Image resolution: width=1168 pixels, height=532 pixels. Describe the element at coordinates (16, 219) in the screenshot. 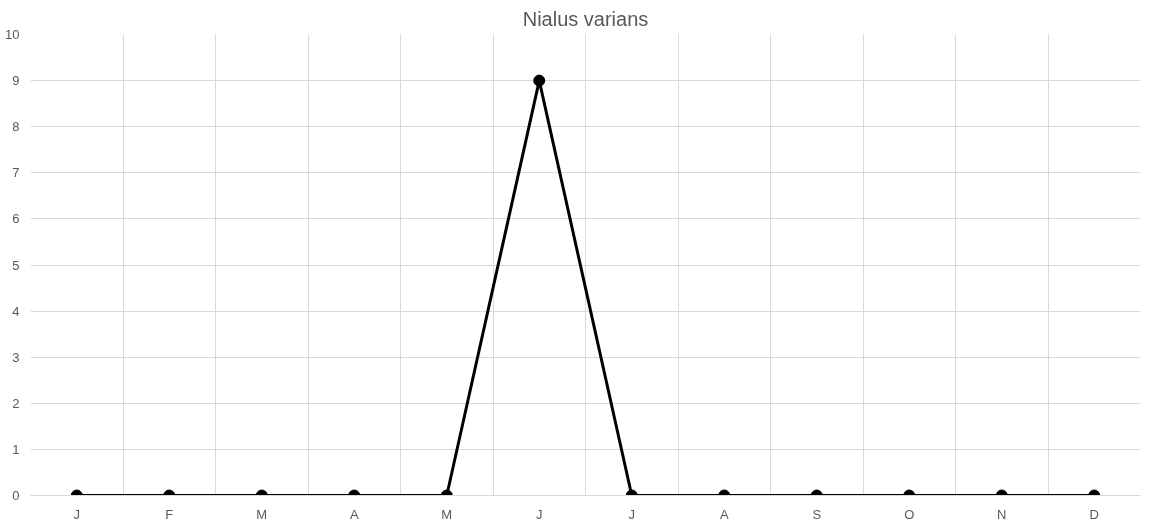

I see `y-tick-label: 6` at that location.